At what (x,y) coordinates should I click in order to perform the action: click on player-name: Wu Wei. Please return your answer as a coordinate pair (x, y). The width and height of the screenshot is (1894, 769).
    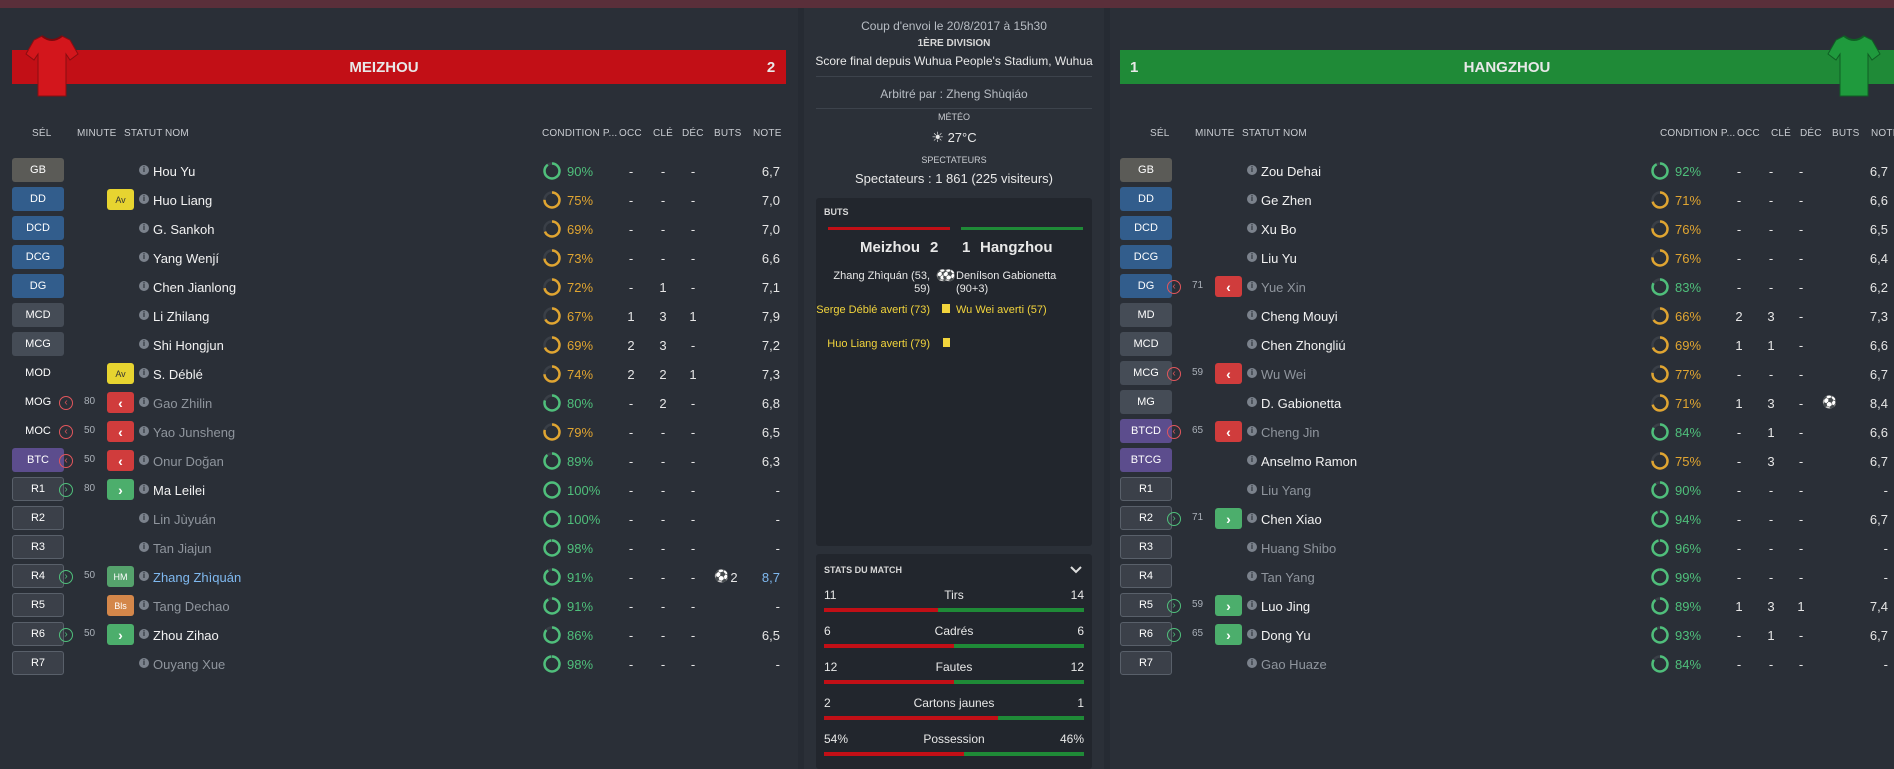
    Looking at the image, I should click on (1284, 374).